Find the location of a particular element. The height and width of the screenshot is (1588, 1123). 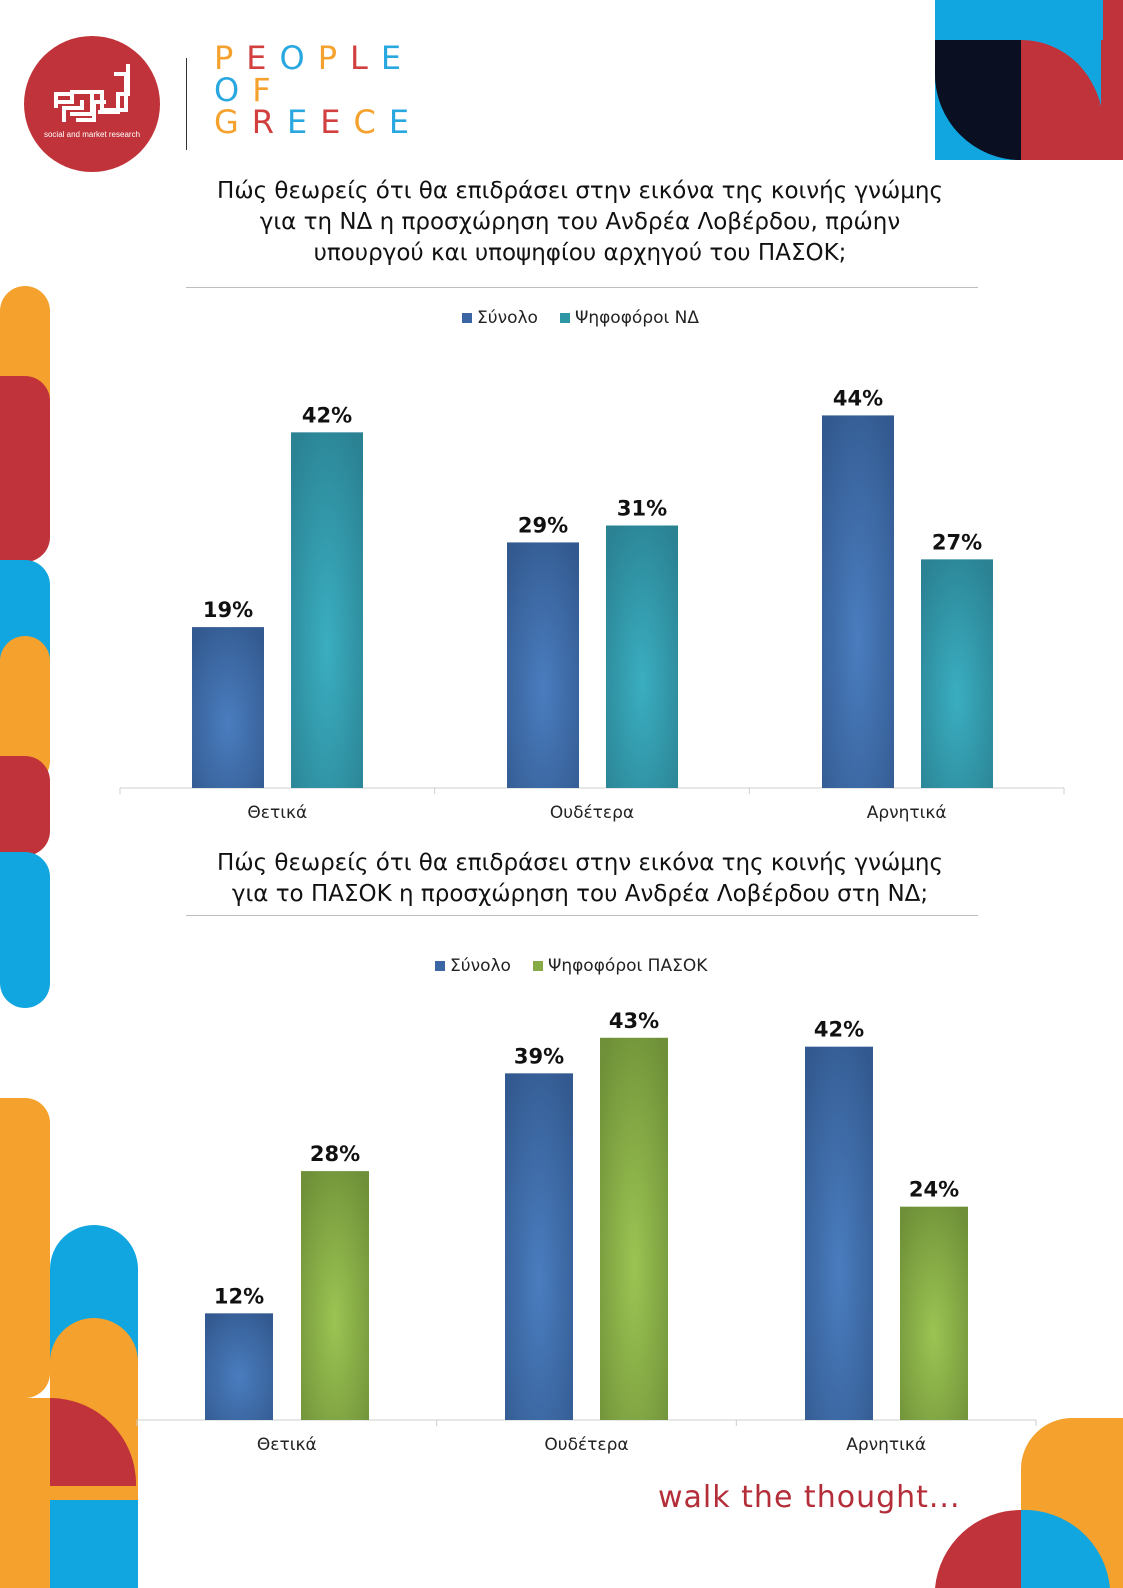

left-side-graphic is located at coordinates (69, 937).